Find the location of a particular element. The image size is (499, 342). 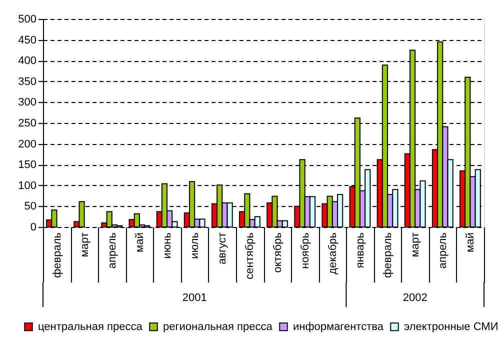

y-tick-label: 450 is located at coordinates (27, 40).